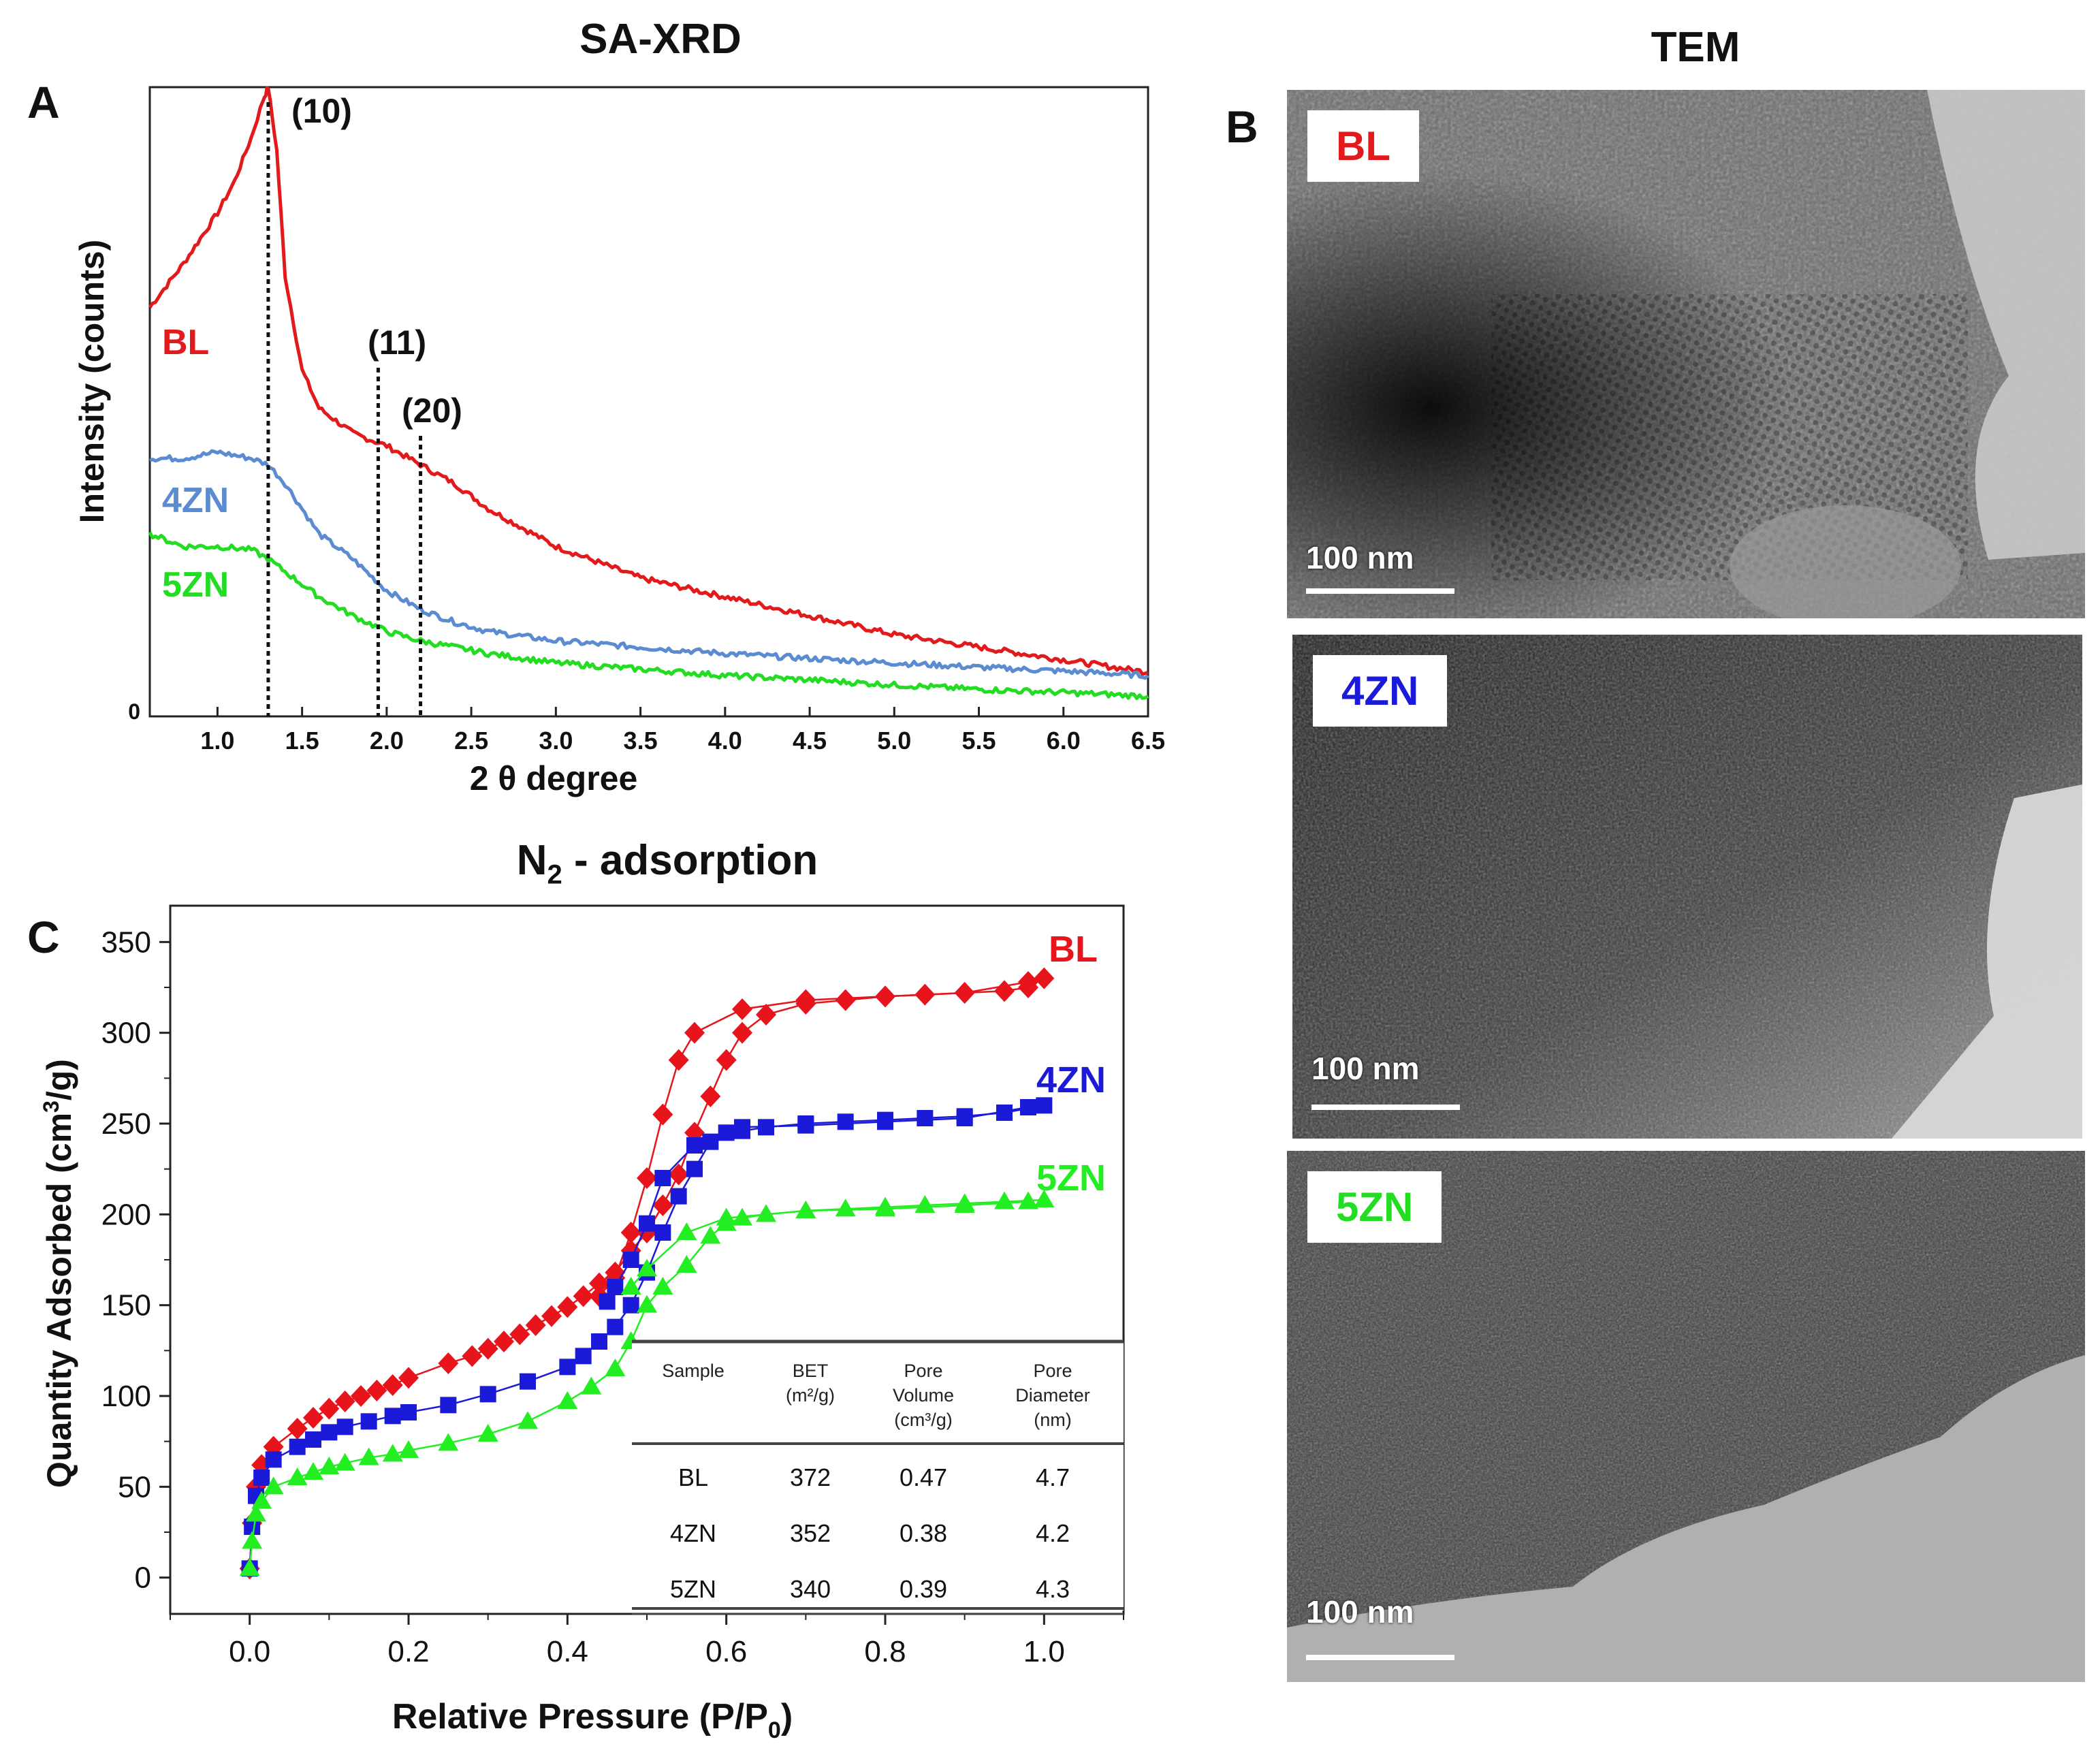 This screenshot has height=1746, width=2100. Describe the element at coordinates (408, 1651) in the screenshot. I see `ads-x-tick-label: 0.2` at that location.